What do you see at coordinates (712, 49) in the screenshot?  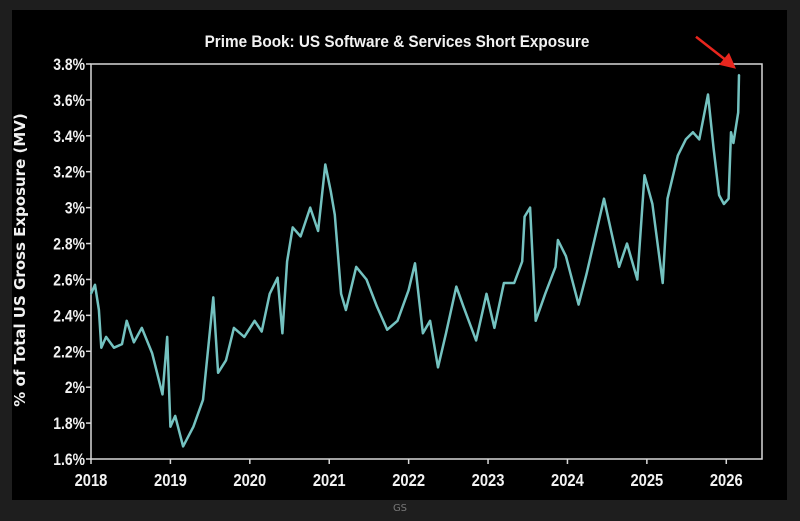 I see `arrow-shaft` at bounding box center [712, 49].